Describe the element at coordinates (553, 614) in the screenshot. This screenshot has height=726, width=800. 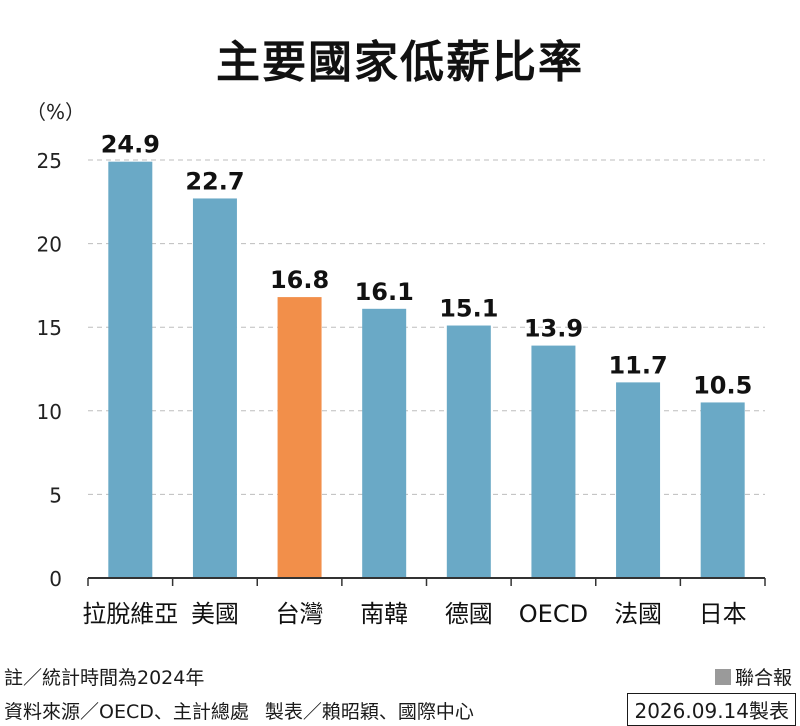
I see `x-tick-label: OECD` at that location.